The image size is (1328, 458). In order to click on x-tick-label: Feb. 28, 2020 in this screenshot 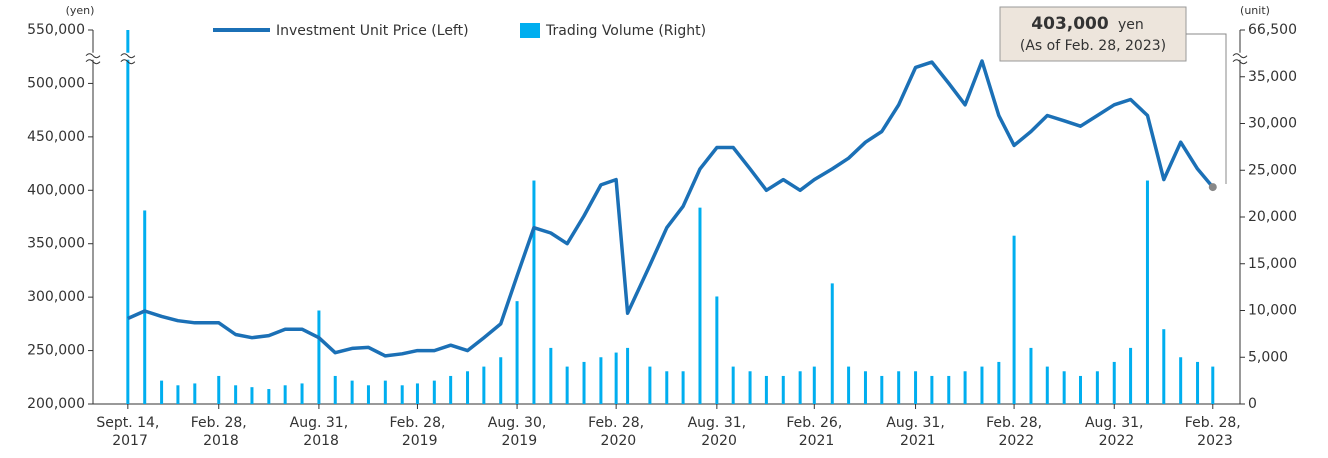, I will do `click(616, 432)`.